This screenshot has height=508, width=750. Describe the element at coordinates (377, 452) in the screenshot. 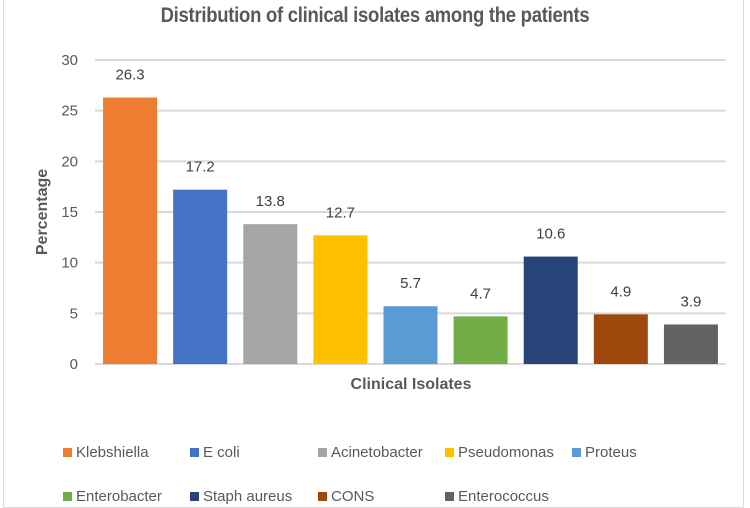

I see `legend-label: Acinetobacter` at that location.